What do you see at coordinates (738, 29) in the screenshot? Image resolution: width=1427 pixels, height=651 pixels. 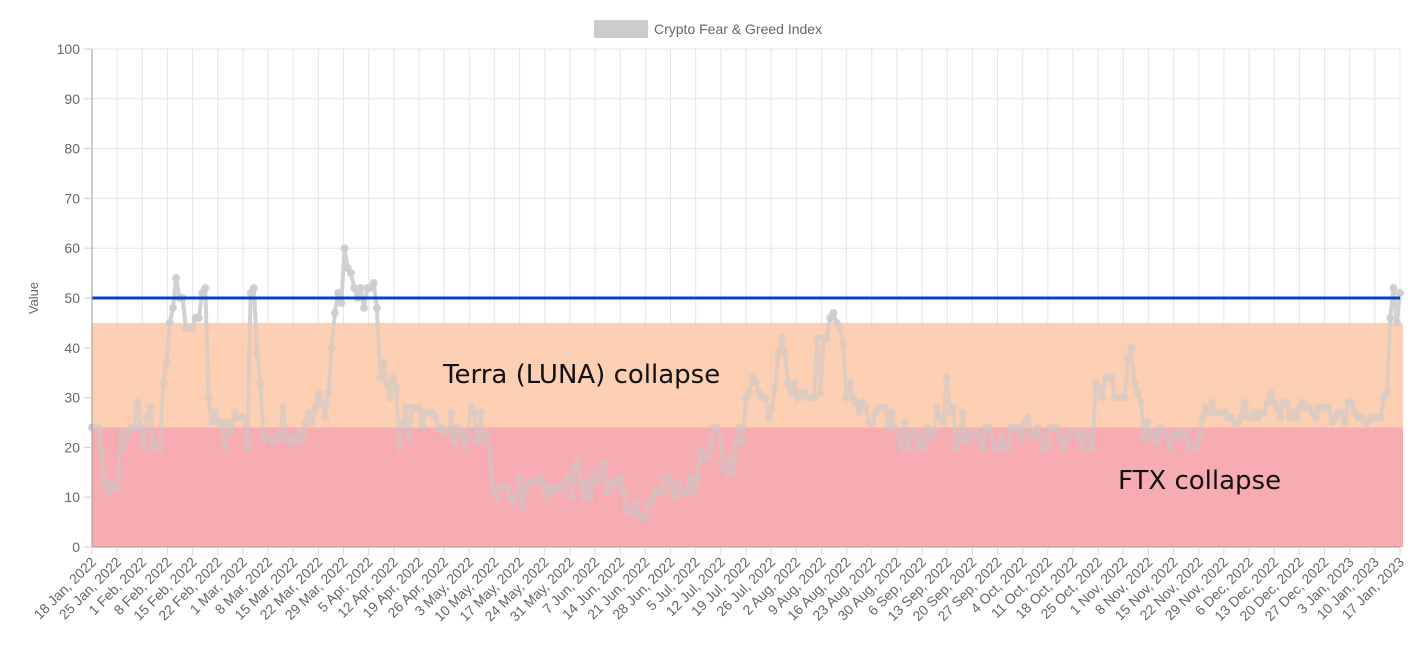 I see `legend-label: Crypto Fear & Greed Index` at bounding box center [738, 29].